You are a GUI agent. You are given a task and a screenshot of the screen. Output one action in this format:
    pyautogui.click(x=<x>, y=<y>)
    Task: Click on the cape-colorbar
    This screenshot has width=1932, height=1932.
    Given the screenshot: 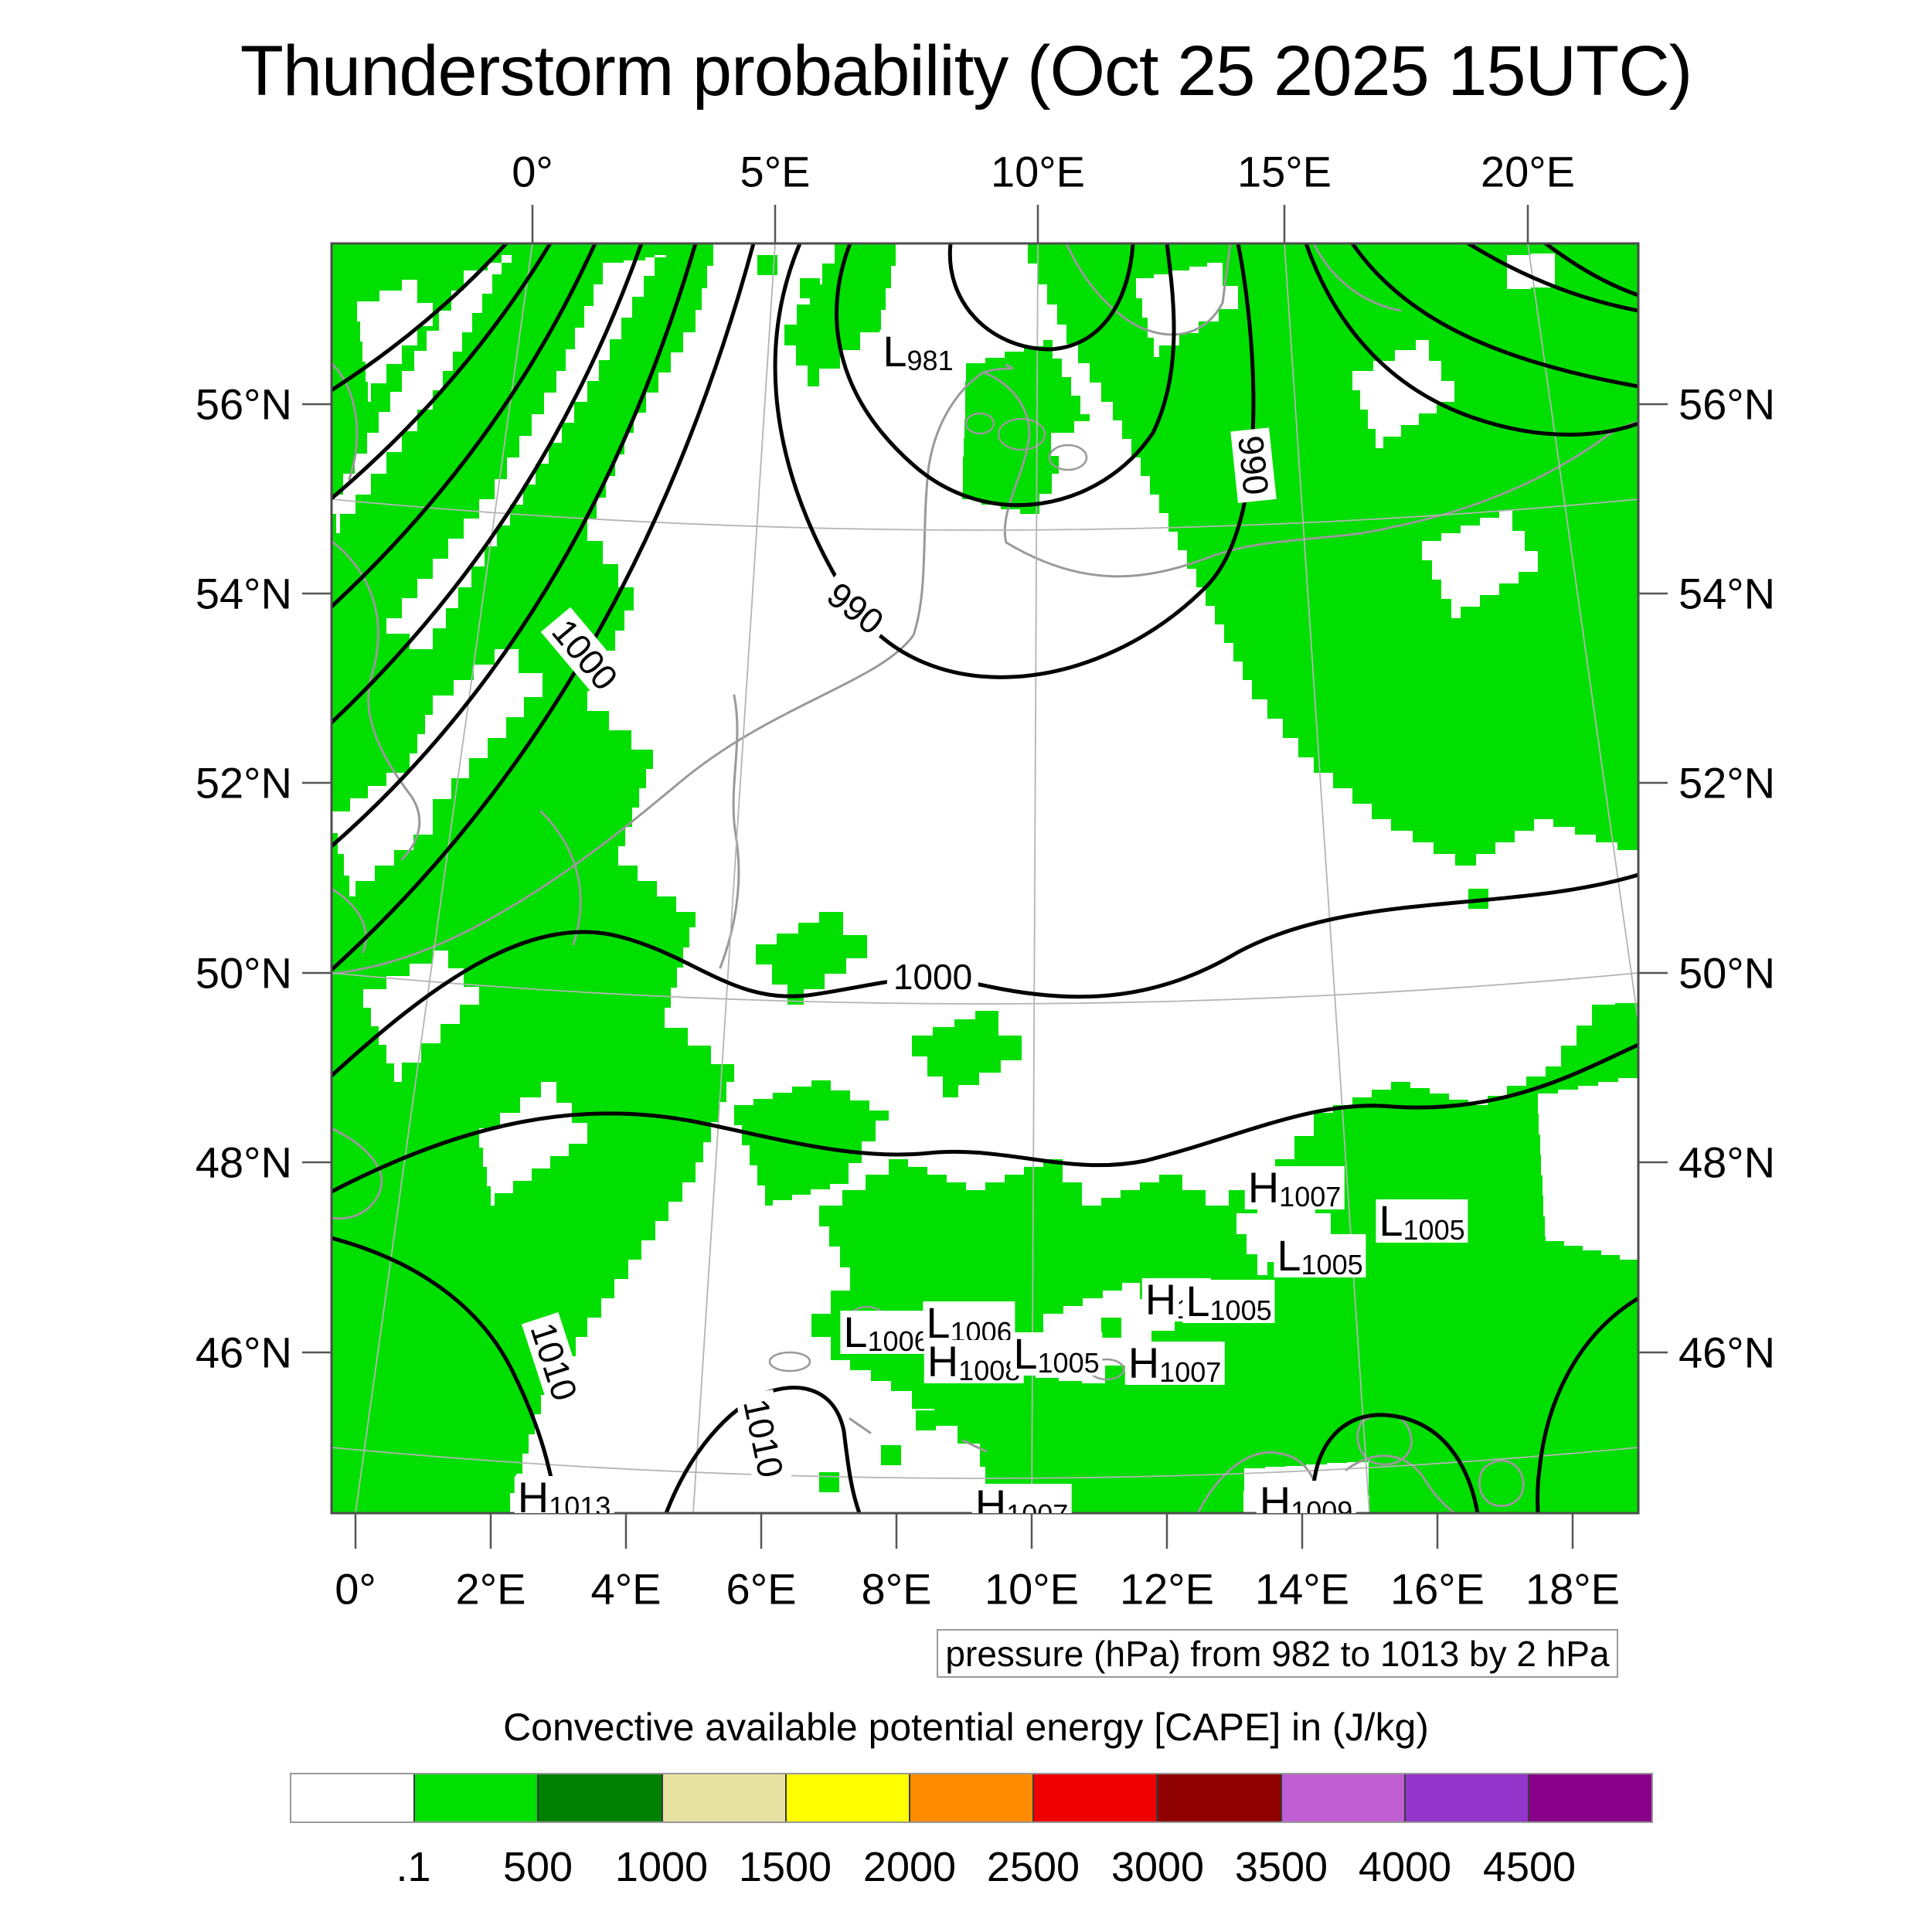 What is the action you would take?
    pyautogui.click(x=971, y=1798)
    